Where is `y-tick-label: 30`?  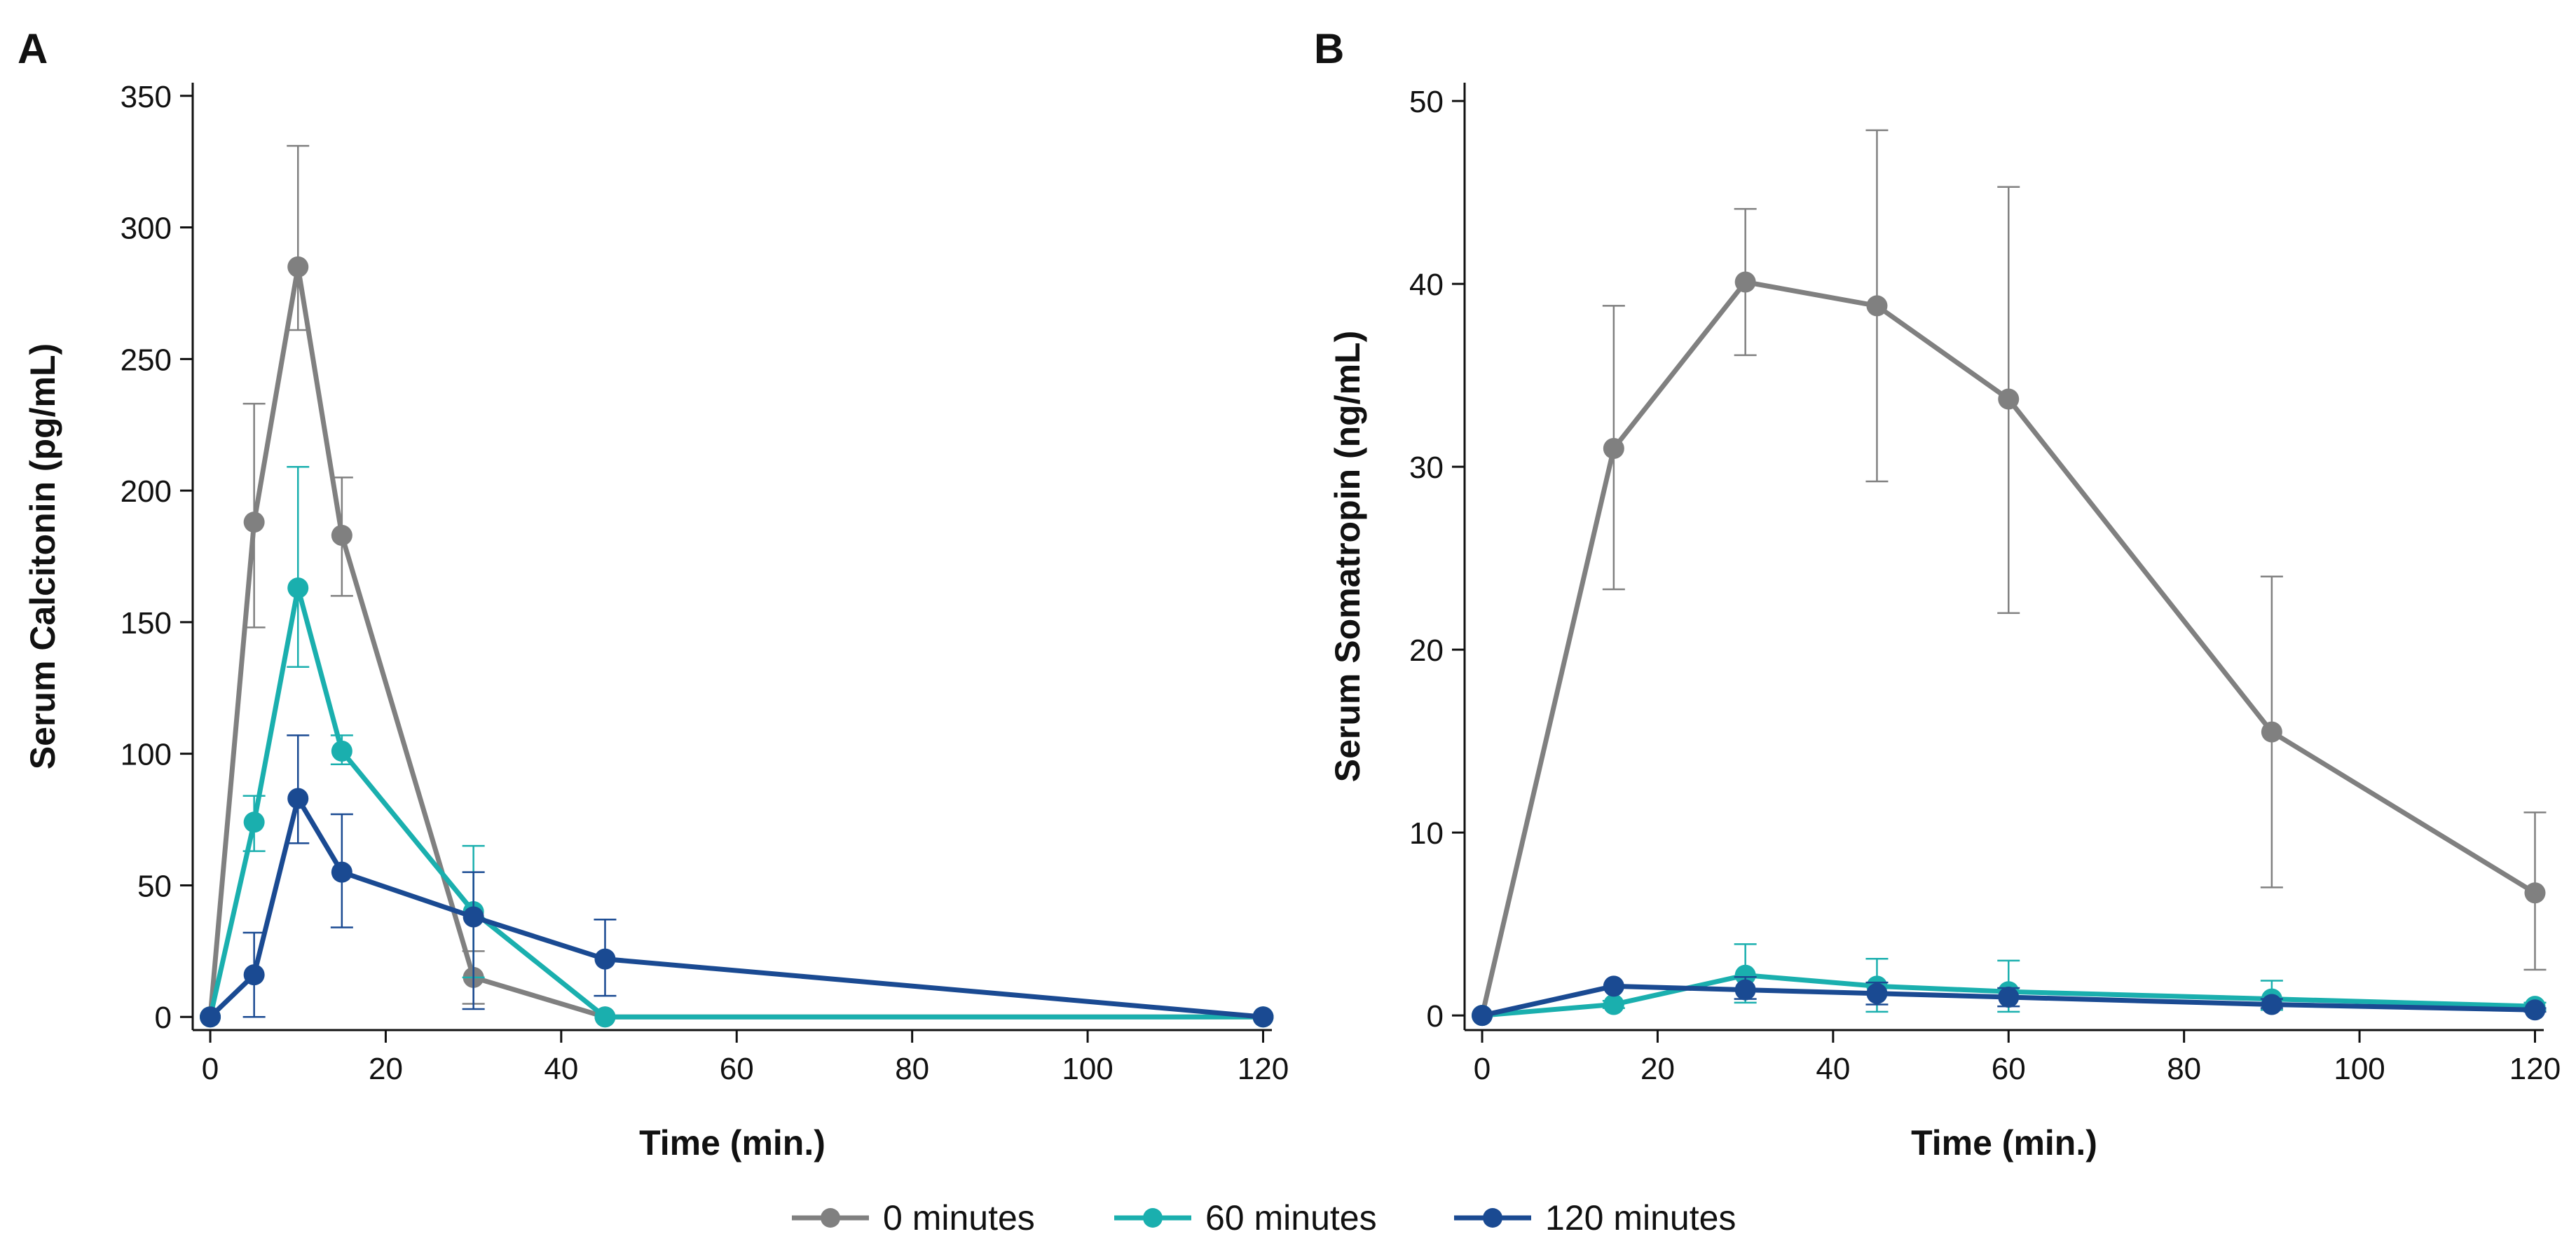 y-tick-label: 30 is located at coordinates (1426, 468).